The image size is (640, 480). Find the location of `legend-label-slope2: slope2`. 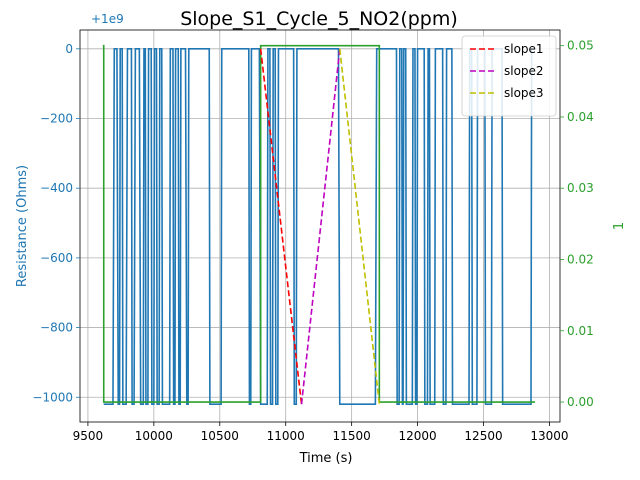

legend-label-slope2: slope2 is located at coordinates (524, 71).